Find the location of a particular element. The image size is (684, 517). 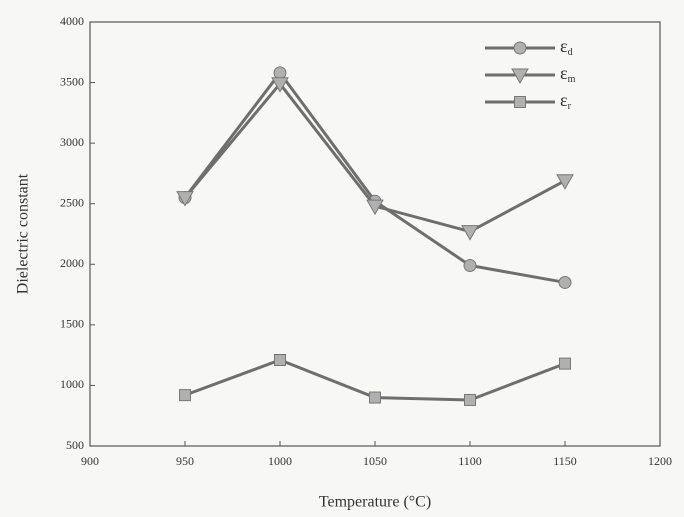

x-axis-label: Temperature (°C) is located at coordinates (375, 502).